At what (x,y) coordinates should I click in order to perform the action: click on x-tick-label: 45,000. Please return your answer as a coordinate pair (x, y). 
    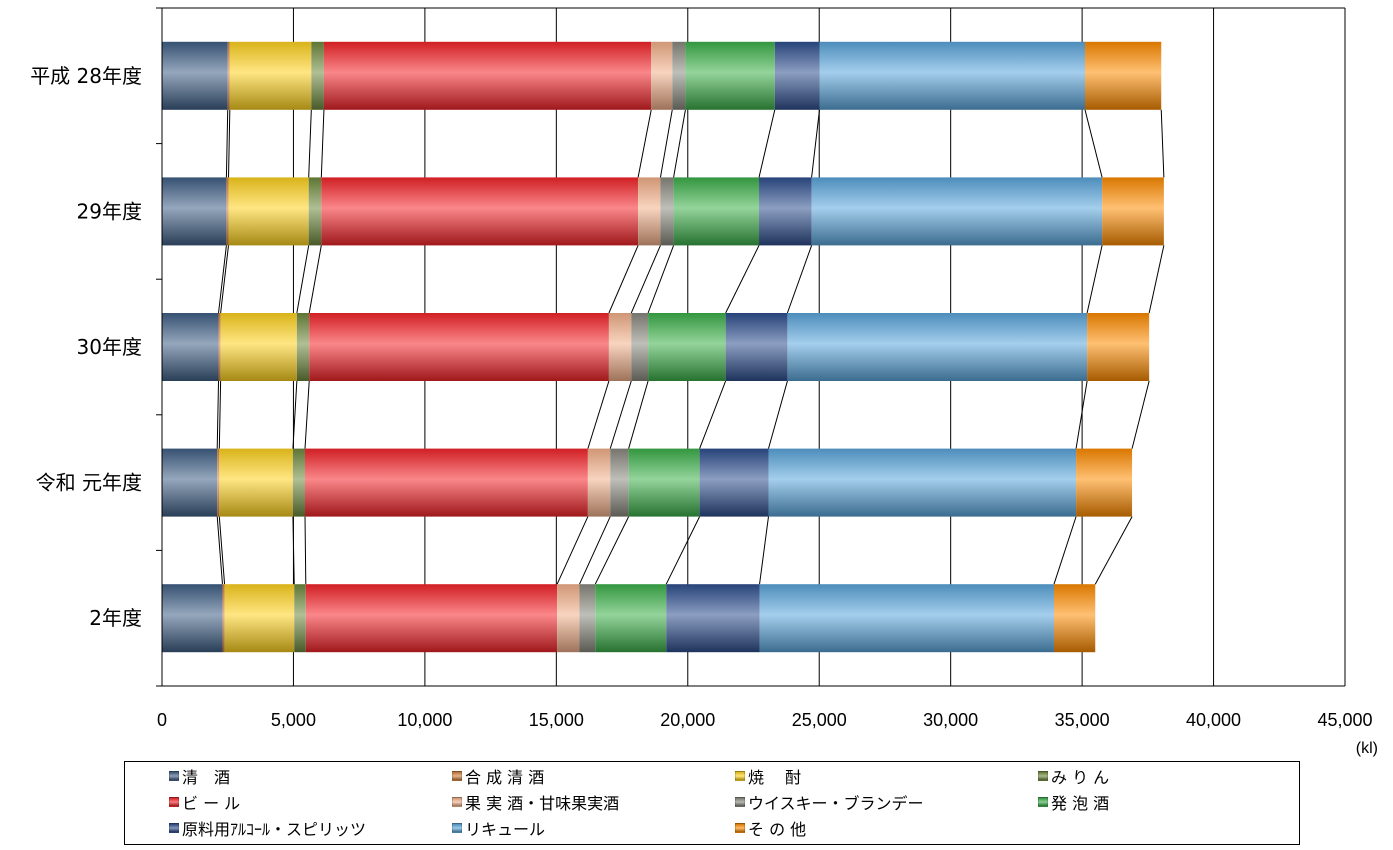
    Looking at the image, I should click on (1344, 720).